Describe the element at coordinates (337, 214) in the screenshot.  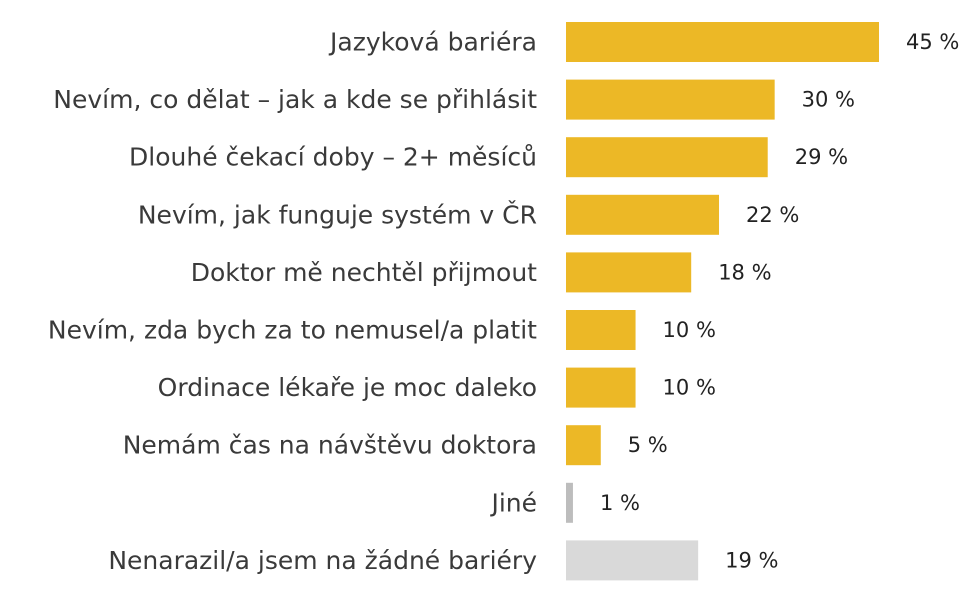
I see `category-label: Nevím, jak funguje systém v ČR` at that location.